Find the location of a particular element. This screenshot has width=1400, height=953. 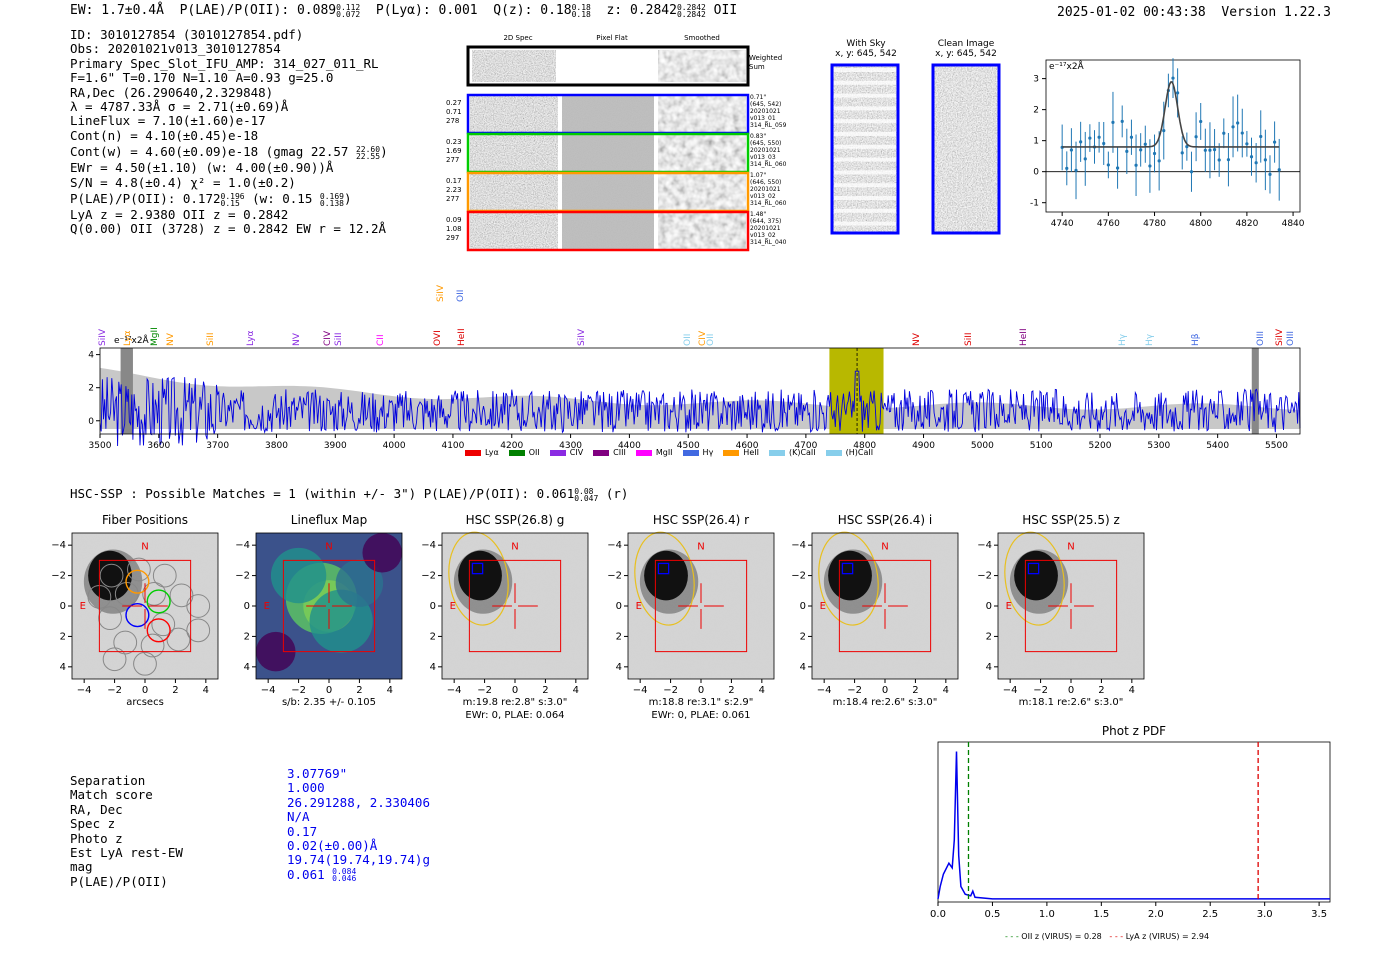

panel-title-5: HSC SSP(25.5) z is located at coordinates (1071, 520).